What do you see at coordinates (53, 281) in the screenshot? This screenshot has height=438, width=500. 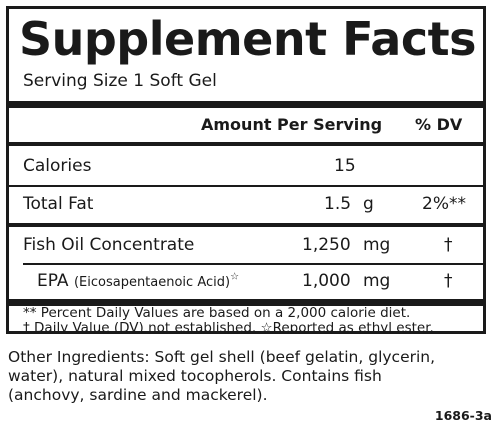 I see `row-epa-label: EPA` at bounding box center [53, 281].